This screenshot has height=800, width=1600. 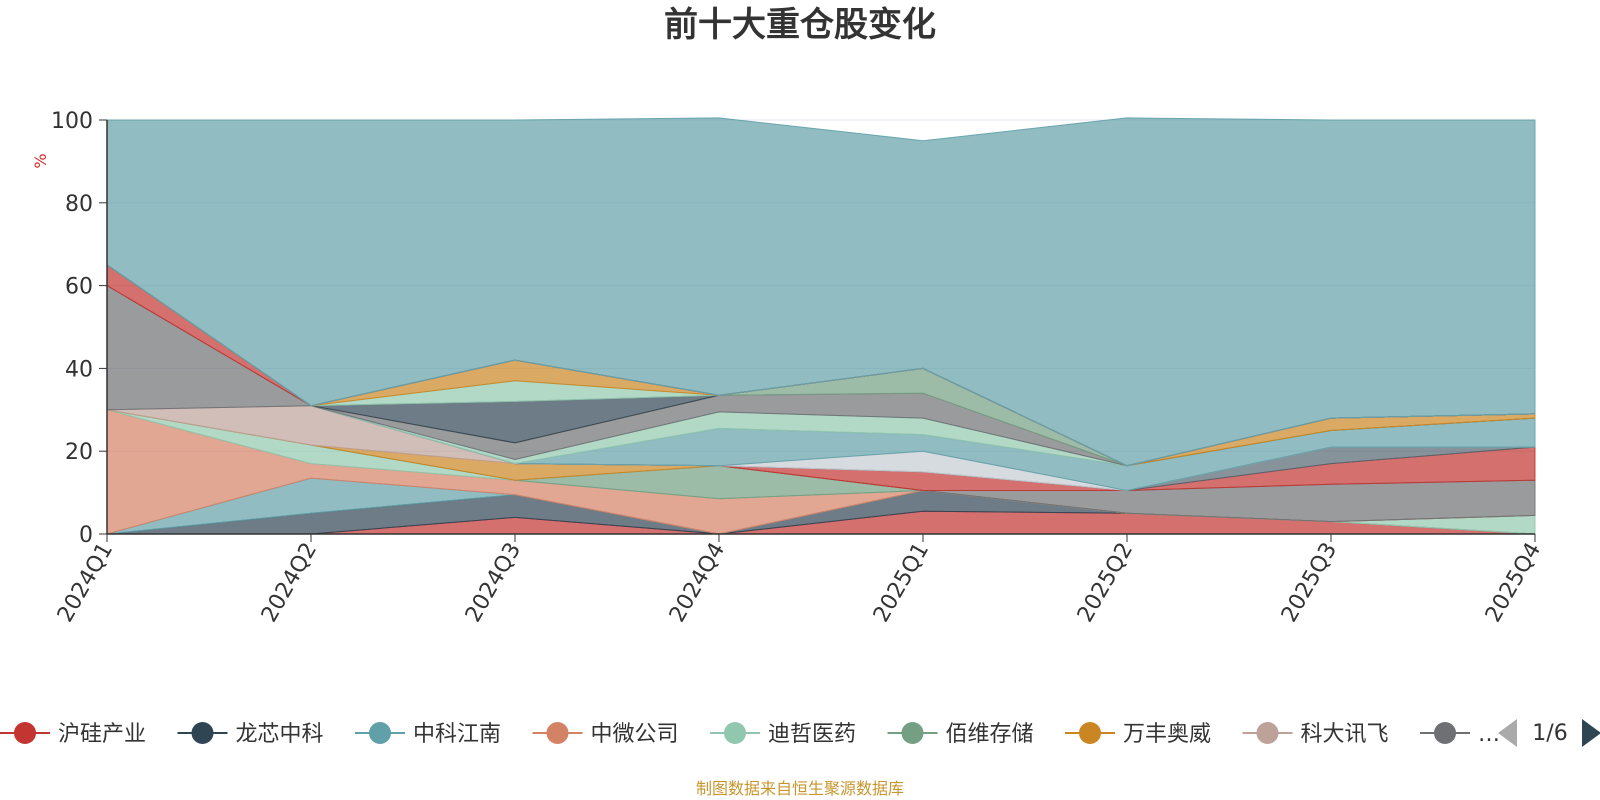 I want to click on x-tick-label: 2025Q4, so click(x=1513, y=583).